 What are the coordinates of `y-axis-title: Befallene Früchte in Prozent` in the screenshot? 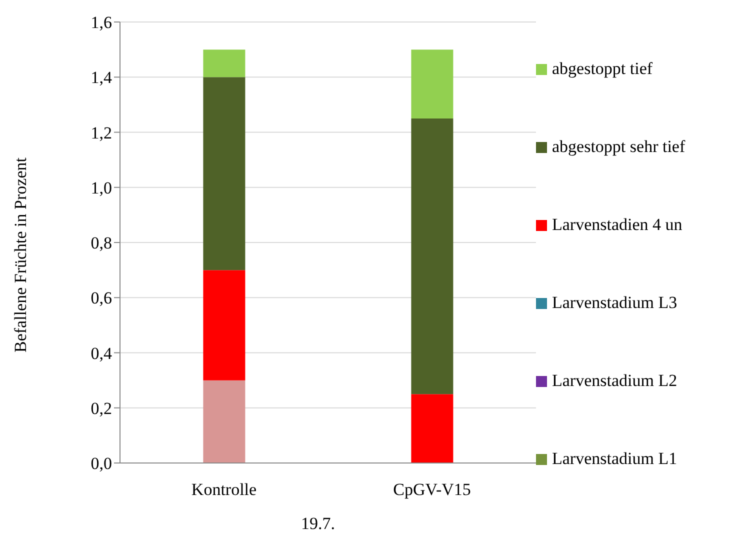 It's located at (20, 254).